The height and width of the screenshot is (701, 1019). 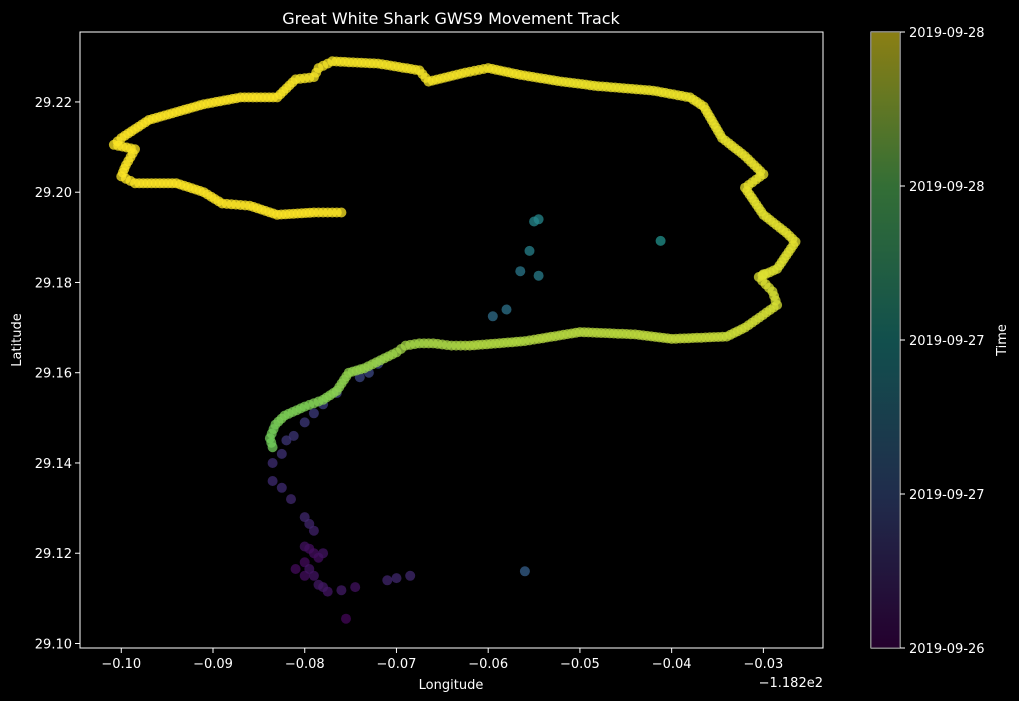 What do you see at coordinates (672, 664) in the screenshot?
I see `x-tick-label: −0.04` at bounding box center [672, 664].